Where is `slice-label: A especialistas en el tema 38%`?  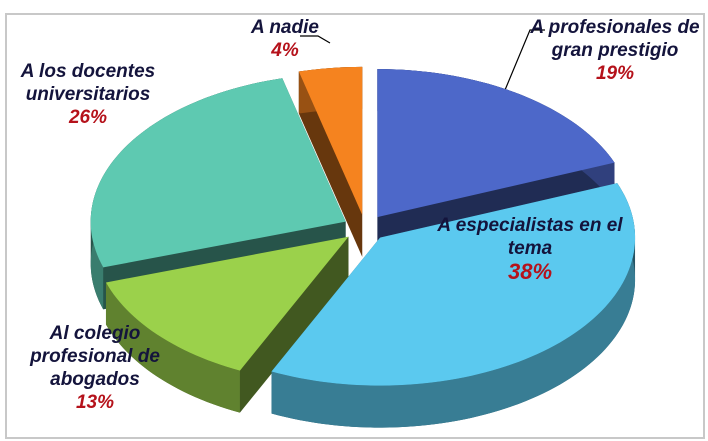
slice-label: A especialistas en el tema 38% is located at coordinates (530, 248).